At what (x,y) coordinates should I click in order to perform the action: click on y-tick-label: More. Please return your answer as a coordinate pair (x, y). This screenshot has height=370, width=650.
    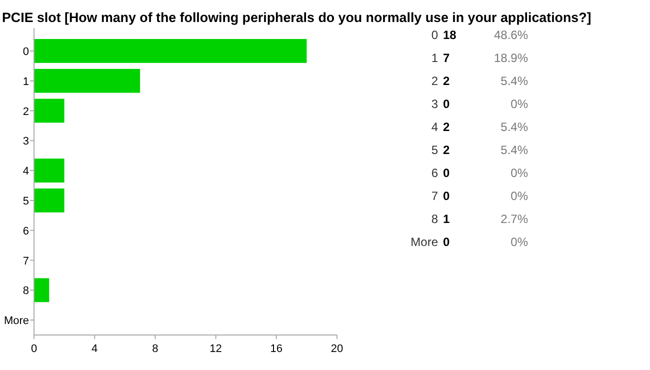
    Looking at the image, I should click on (16, 321).